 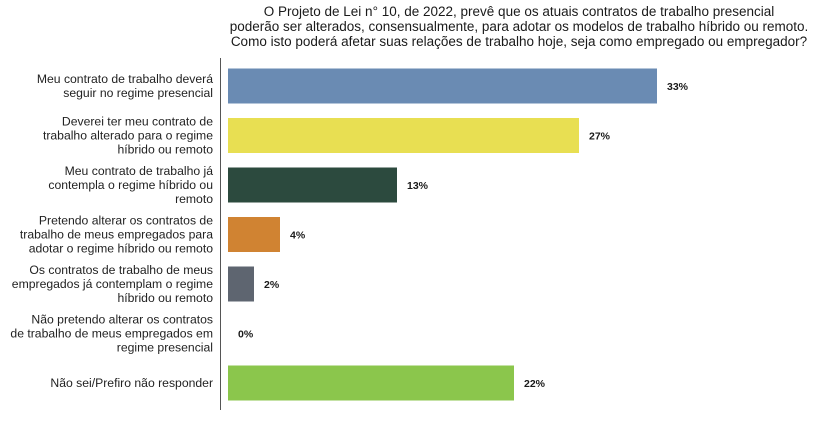 I want to click on category-label: Não sei/Prefiro não responder, so click(x=131, y=383).